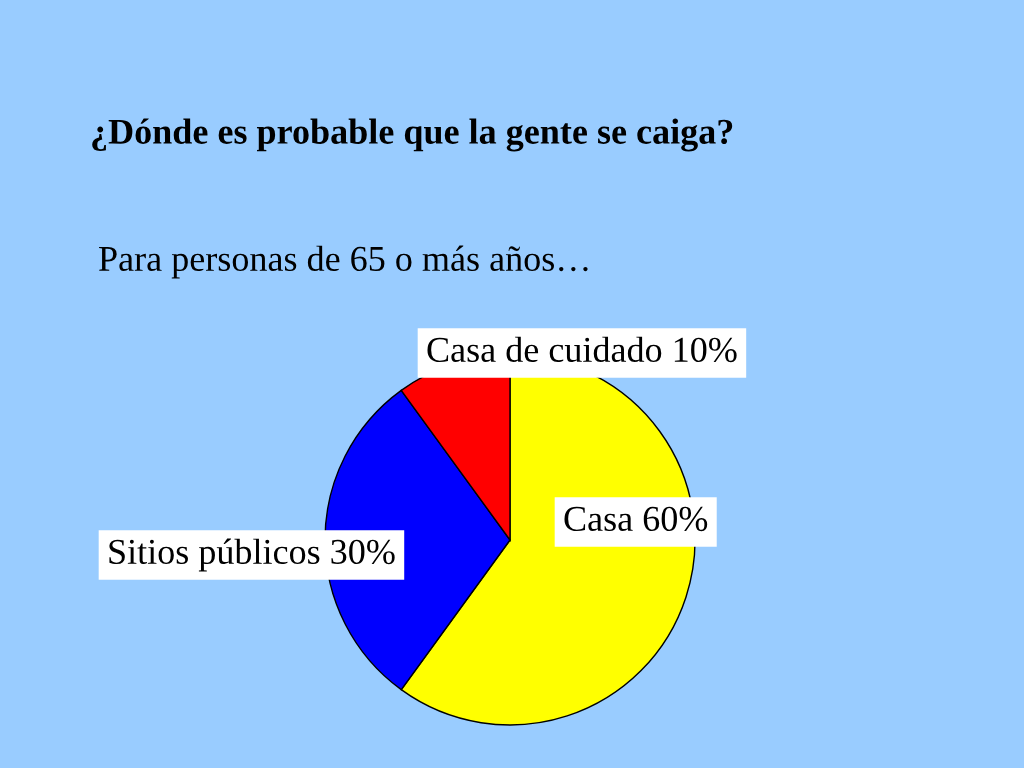  Describe the element at coordinates (636, 519) in the screenshot. I see `slice-label: Casa 60%` at that location.